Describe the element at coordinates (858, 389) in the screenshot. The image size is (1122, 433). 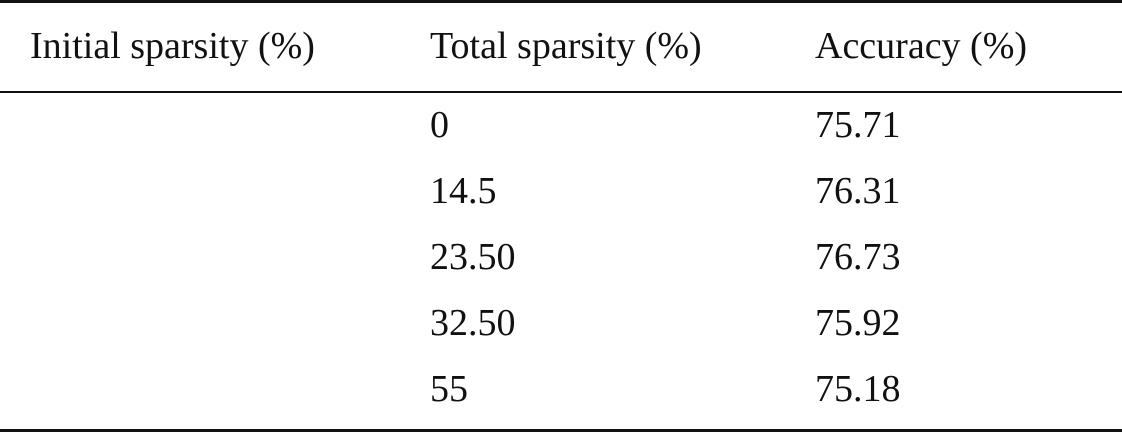
I see `table-cell: 75.18` at that location.